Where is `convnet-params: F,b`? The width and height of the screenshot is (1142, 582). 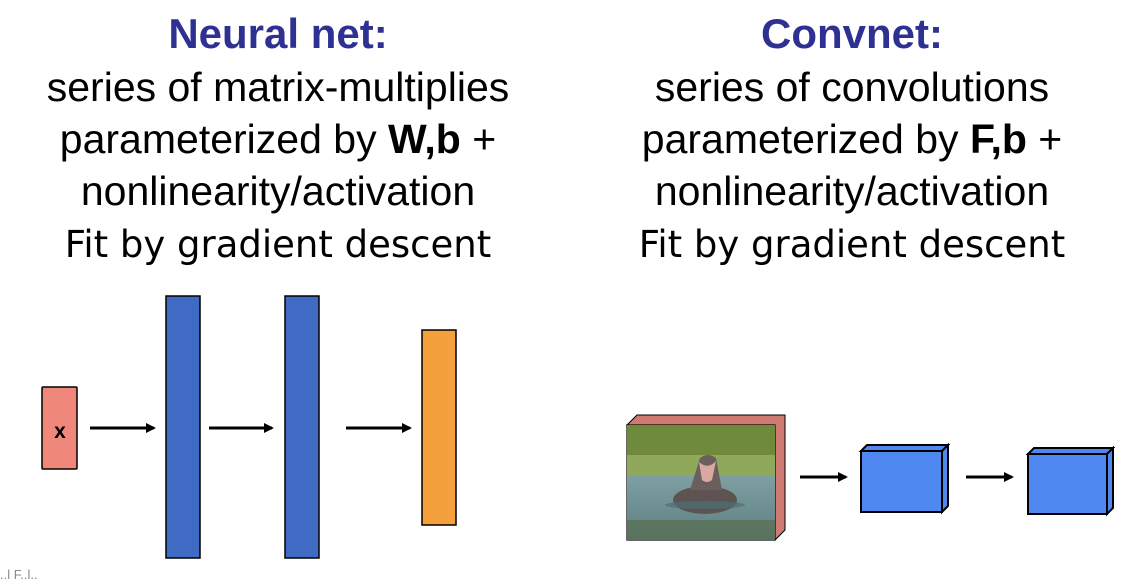
convnet-params: F,b is located at coordinates (998, 139).